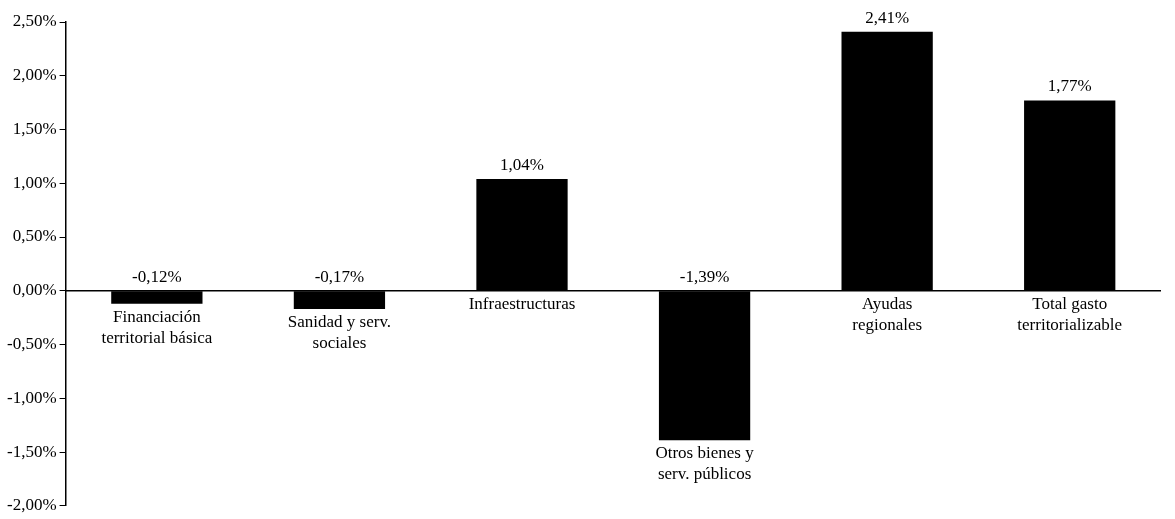  Describe the element at coordinates (157, 276) in the screenshot. I see `data-label: -0,12%` at that location.